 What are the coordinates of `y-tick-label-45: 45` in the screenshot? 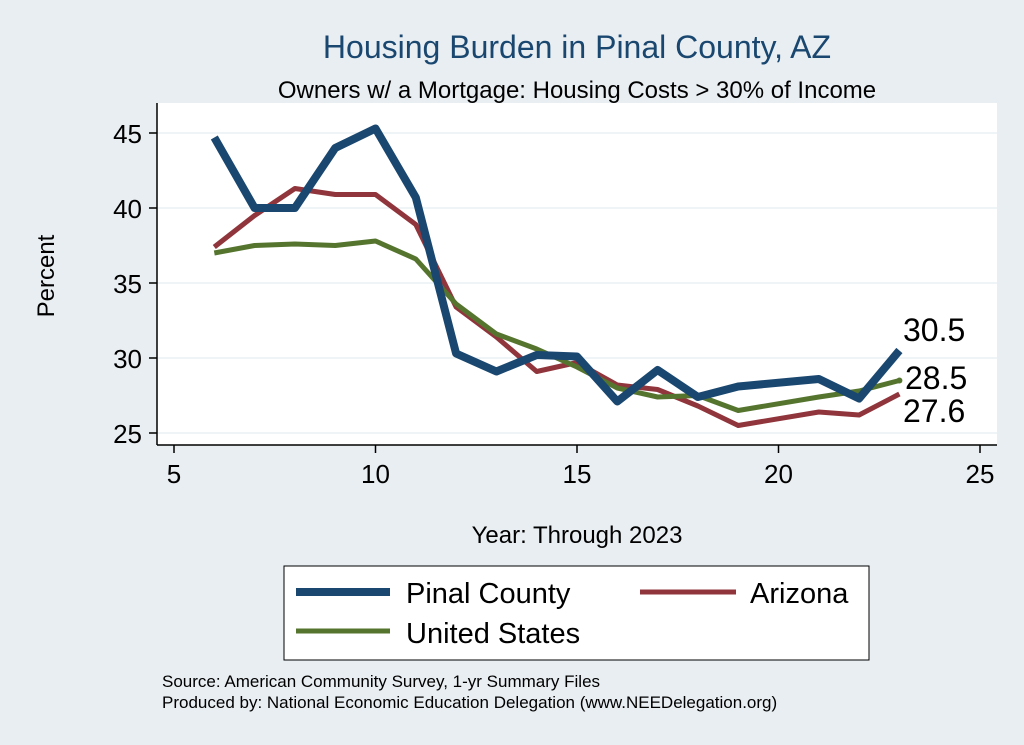 It's located at (127, 134).